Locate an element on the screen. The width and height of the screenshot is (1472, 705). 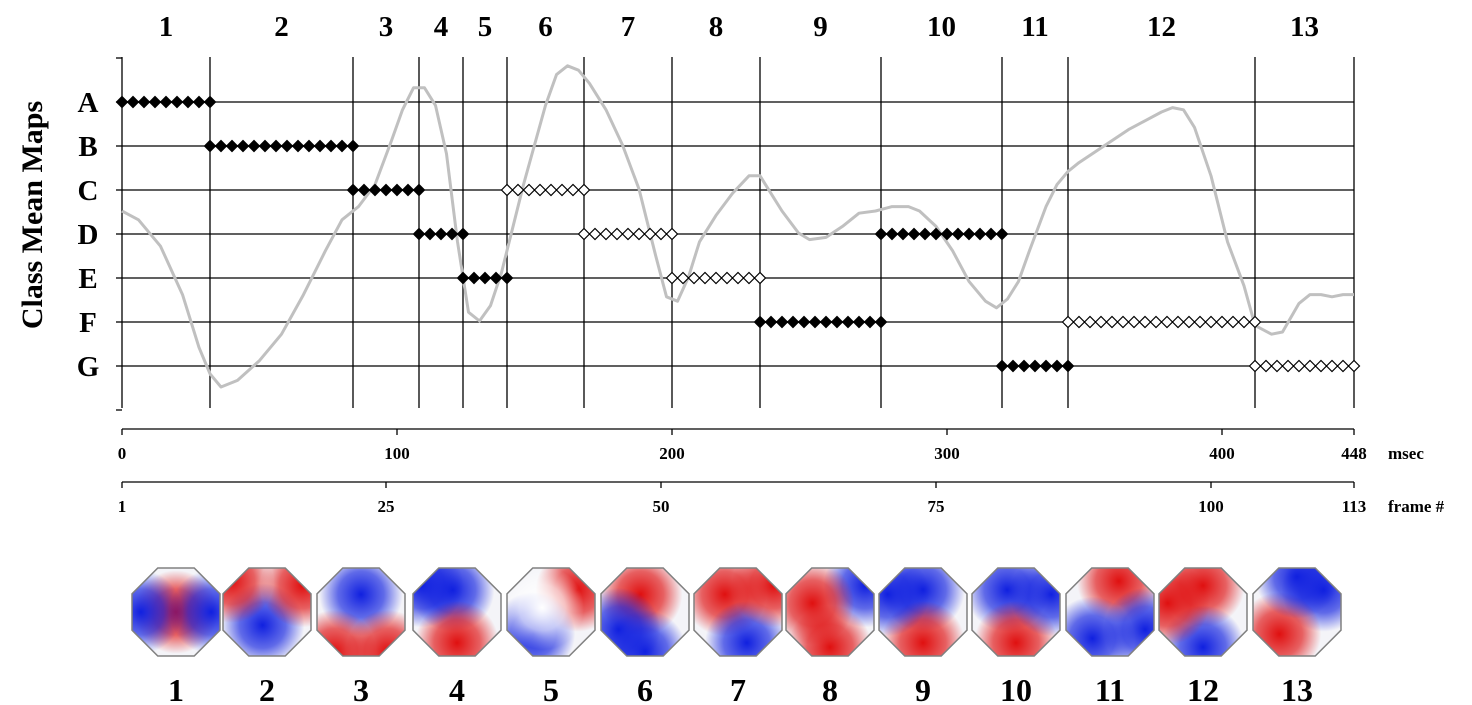
frame-tick-label: 50 is located at coordinates (661, 506).